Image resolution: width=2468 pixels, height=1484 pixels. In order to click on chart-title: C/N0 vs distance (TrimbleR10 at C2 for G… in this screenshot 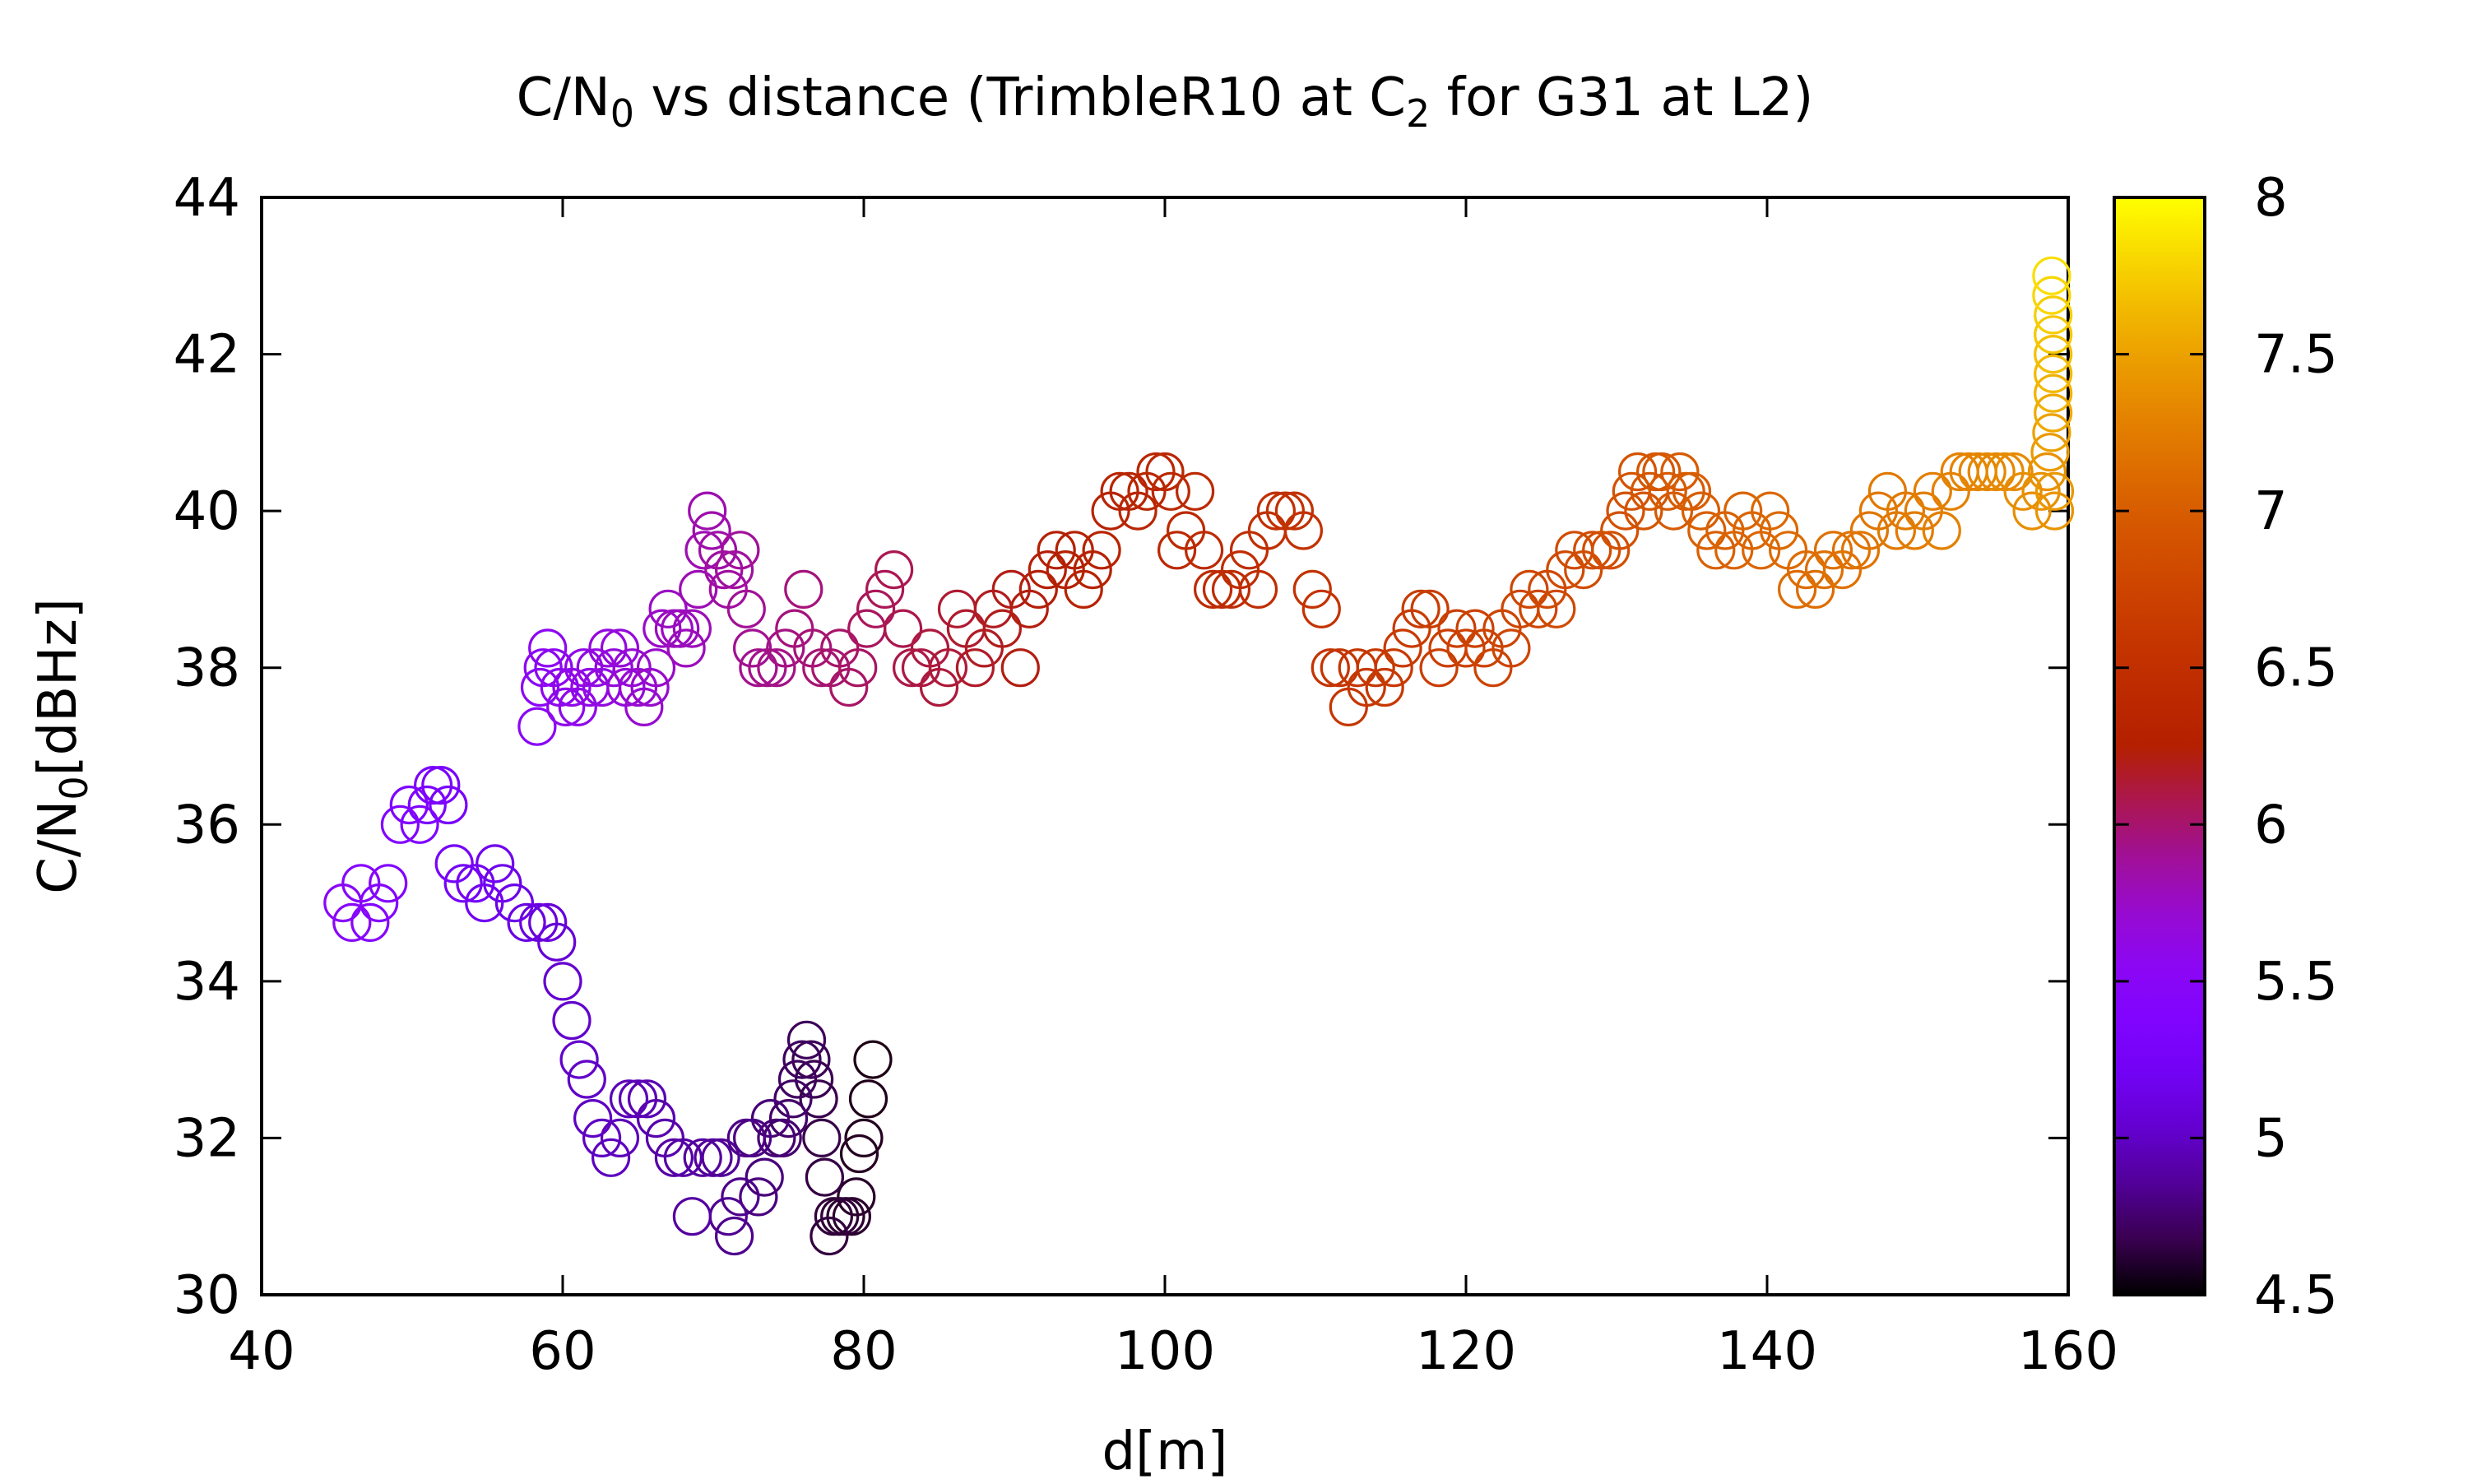, I will do `click(1165, 101)`.